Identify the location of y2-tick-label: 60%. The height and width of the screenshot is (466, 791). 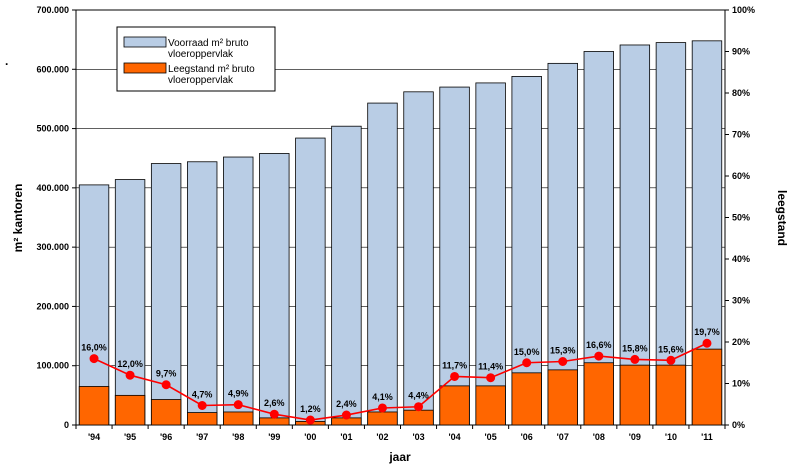
(741, 176).